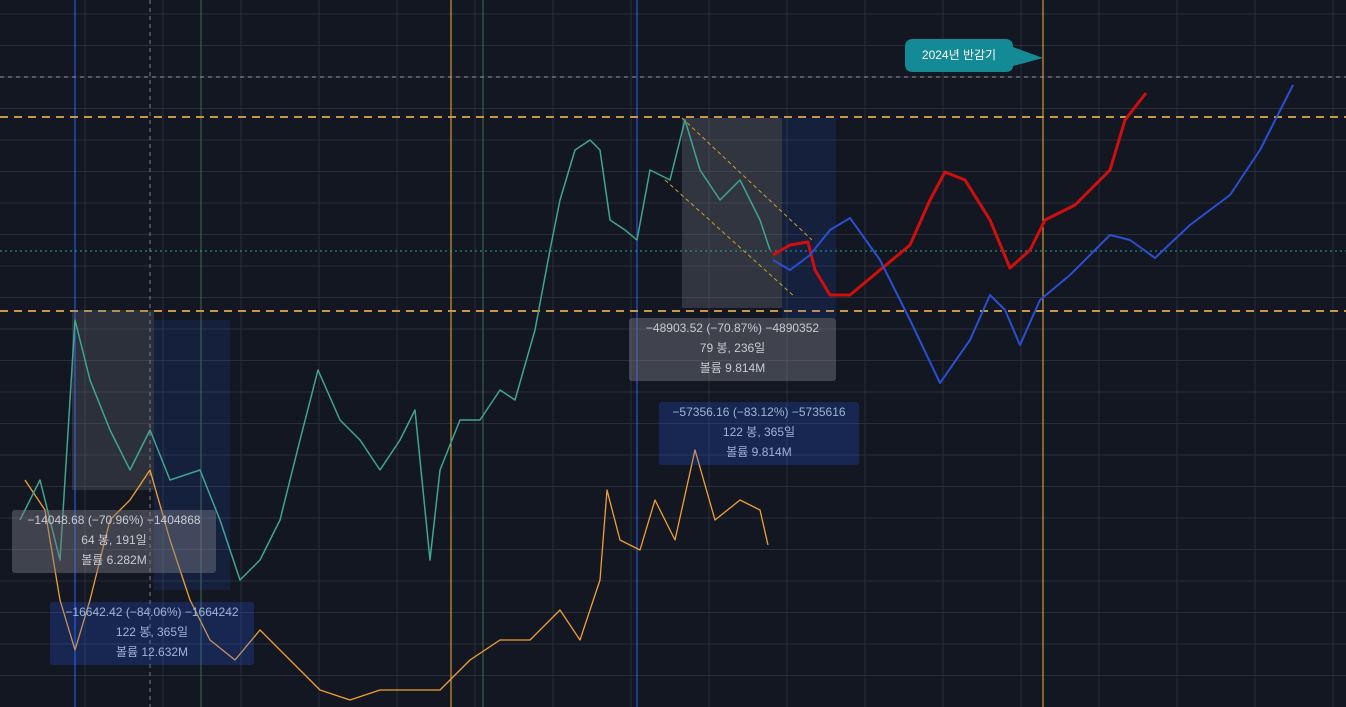 This screenshot has width=1346, height=707. I want to click on measure-text: −16642.42 (−84.06%) −1664242, so click(151, 612).